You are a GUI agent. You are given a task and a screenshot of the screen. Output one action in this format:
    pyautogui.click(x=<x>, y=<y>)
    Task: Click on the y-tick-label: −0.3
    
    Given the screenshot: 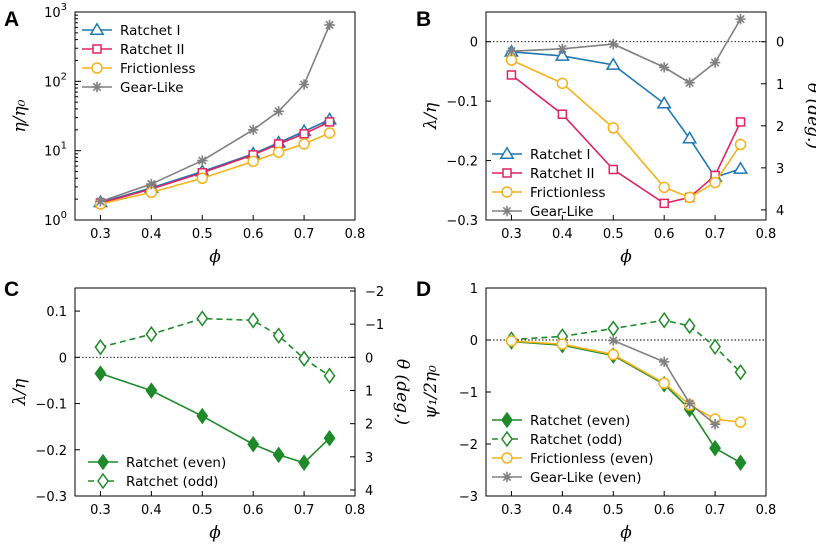 What is the action you would take?
    pyautogui.click(x=462, y=221)
    